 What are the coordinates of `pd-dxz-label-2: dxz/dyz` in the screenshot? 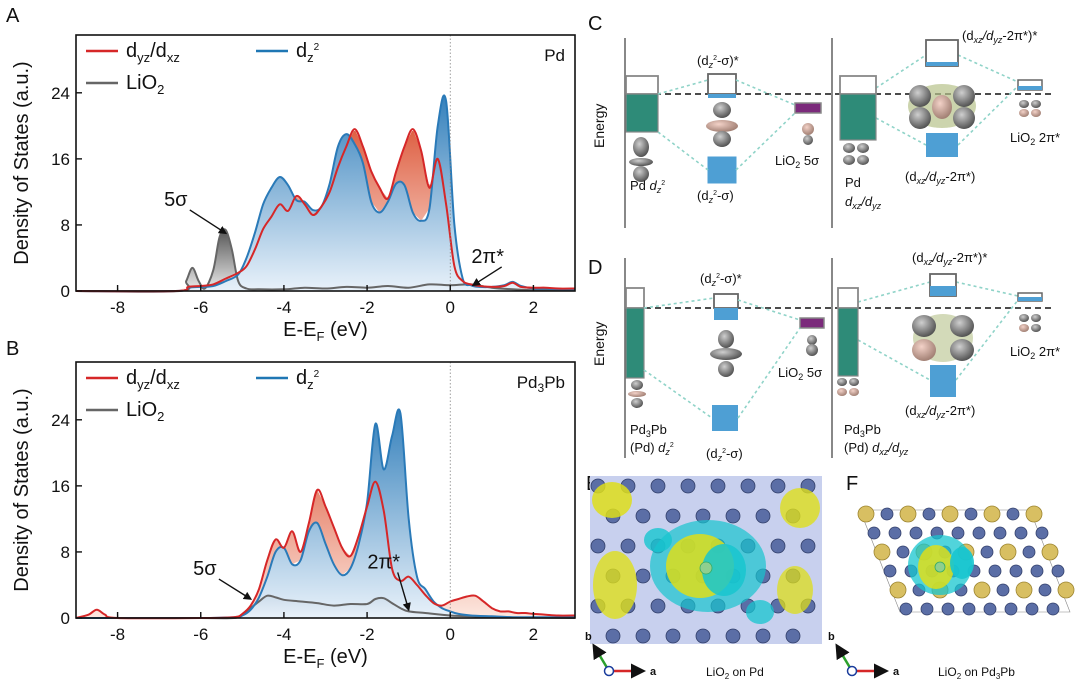 It's located at (863, 202).